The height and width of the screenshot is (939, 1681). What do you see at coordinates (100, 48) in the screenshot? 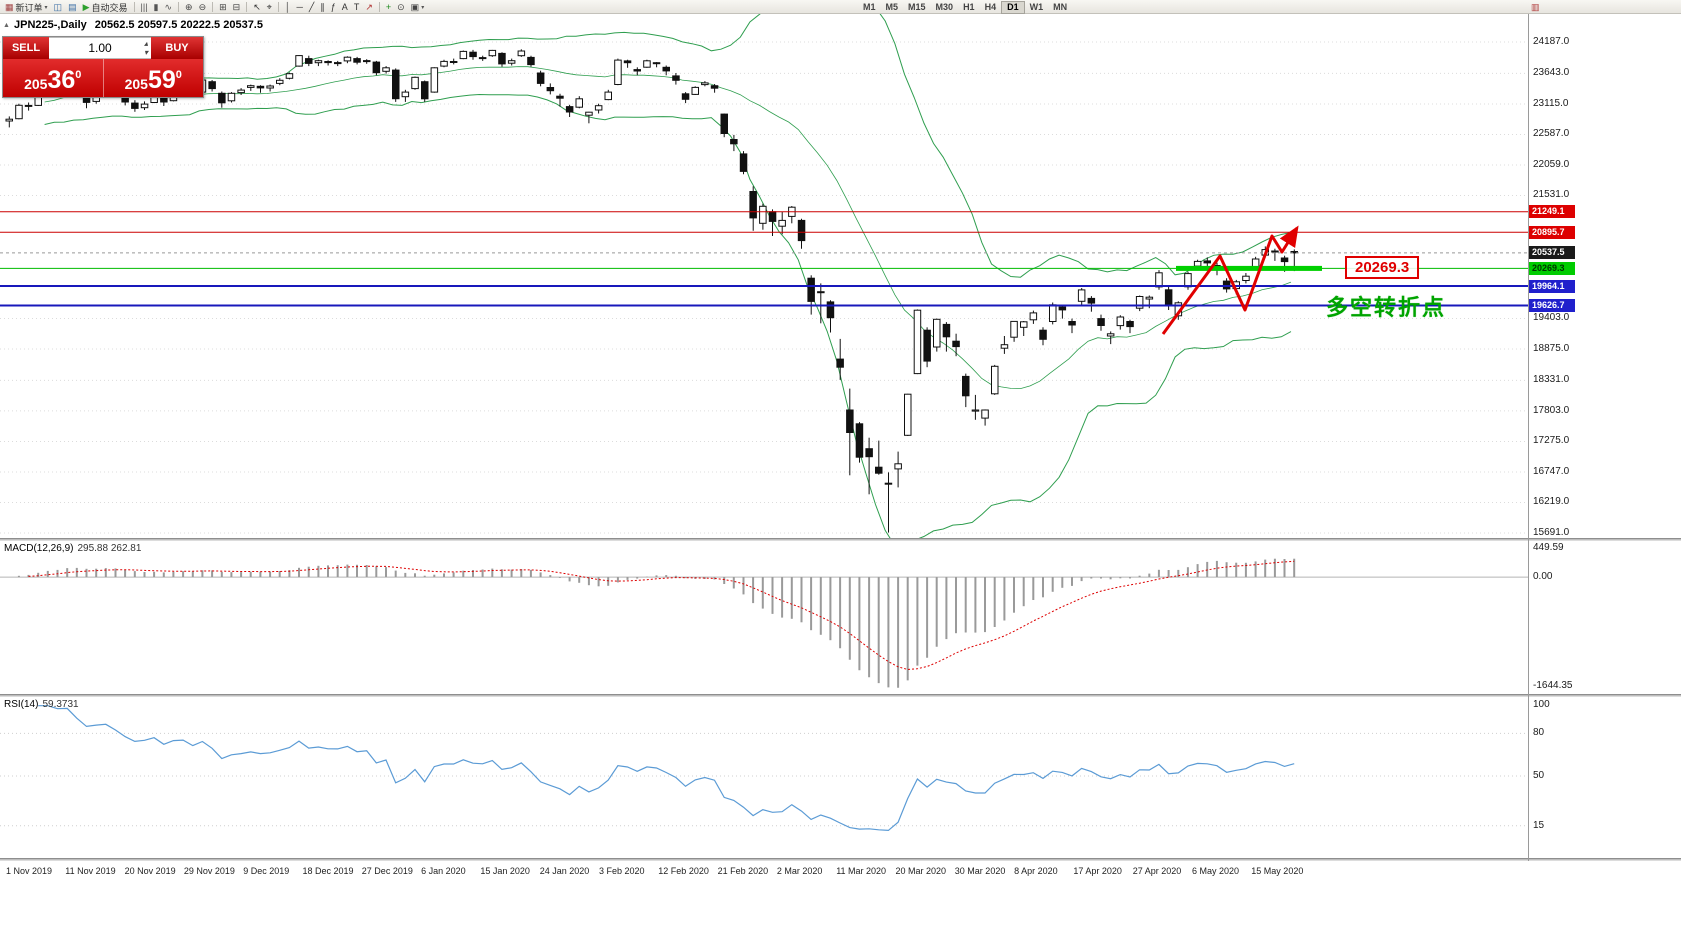
I see `volume-input: 1.00 ▴ ▾` at bounding box center [100, 48].